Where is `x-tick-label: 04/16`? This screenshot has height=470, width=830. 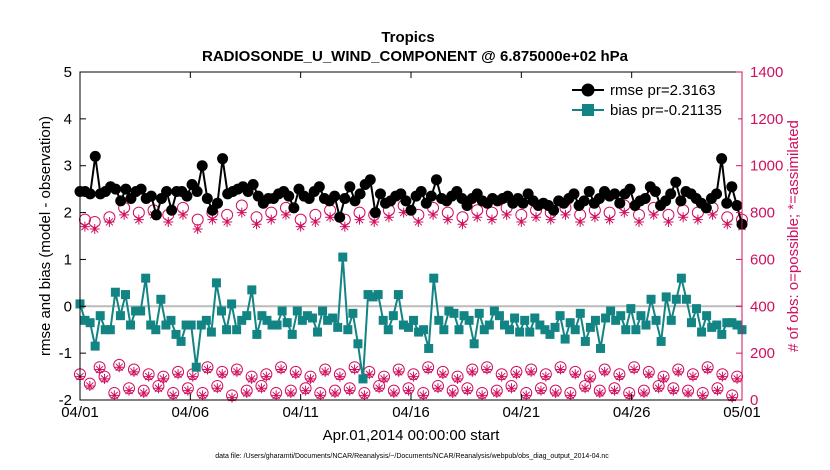 x-tick-label: 04/16 is located at coordinates (411, 412).